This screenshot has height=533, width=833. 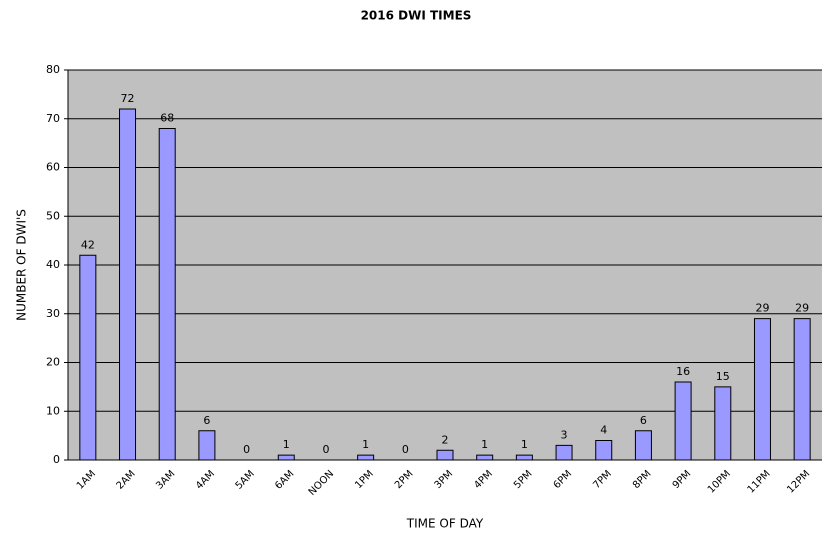 I want to click on x-axis-label: TIME OF DAY, so click(x=445, y=524).